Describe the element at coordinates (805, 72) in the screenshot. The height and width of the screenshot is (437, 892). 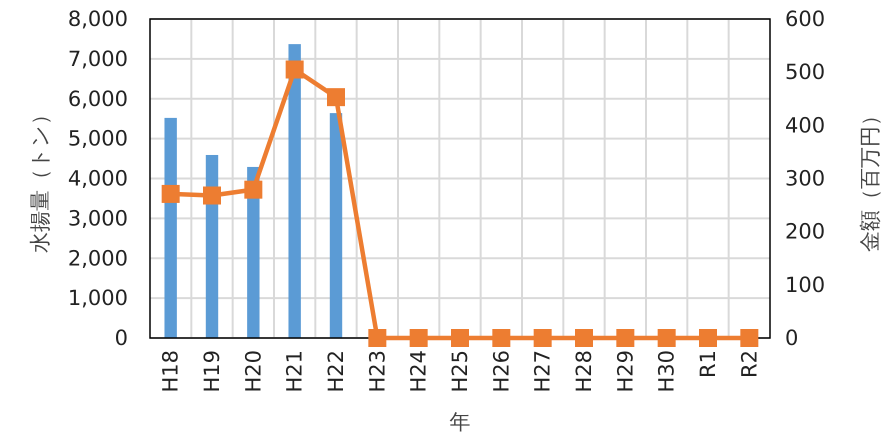
I see `y2-tick-label: 500` at that location.